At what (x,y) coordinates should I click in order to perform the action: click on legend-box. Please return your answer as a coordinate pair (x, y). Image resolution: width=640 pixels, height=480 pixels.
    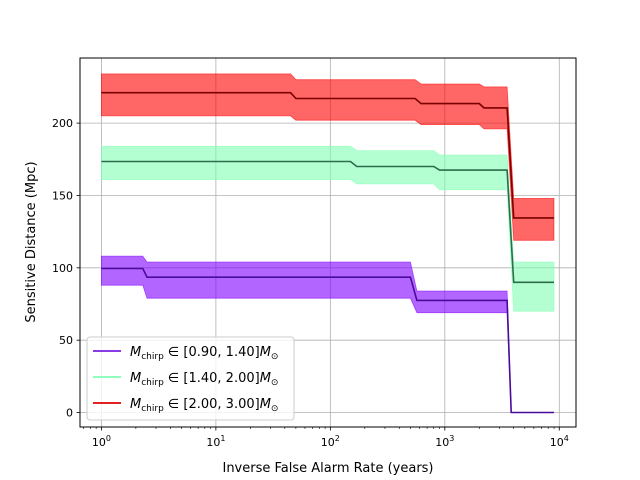
    Looking at the image, I should click on (190, 378).